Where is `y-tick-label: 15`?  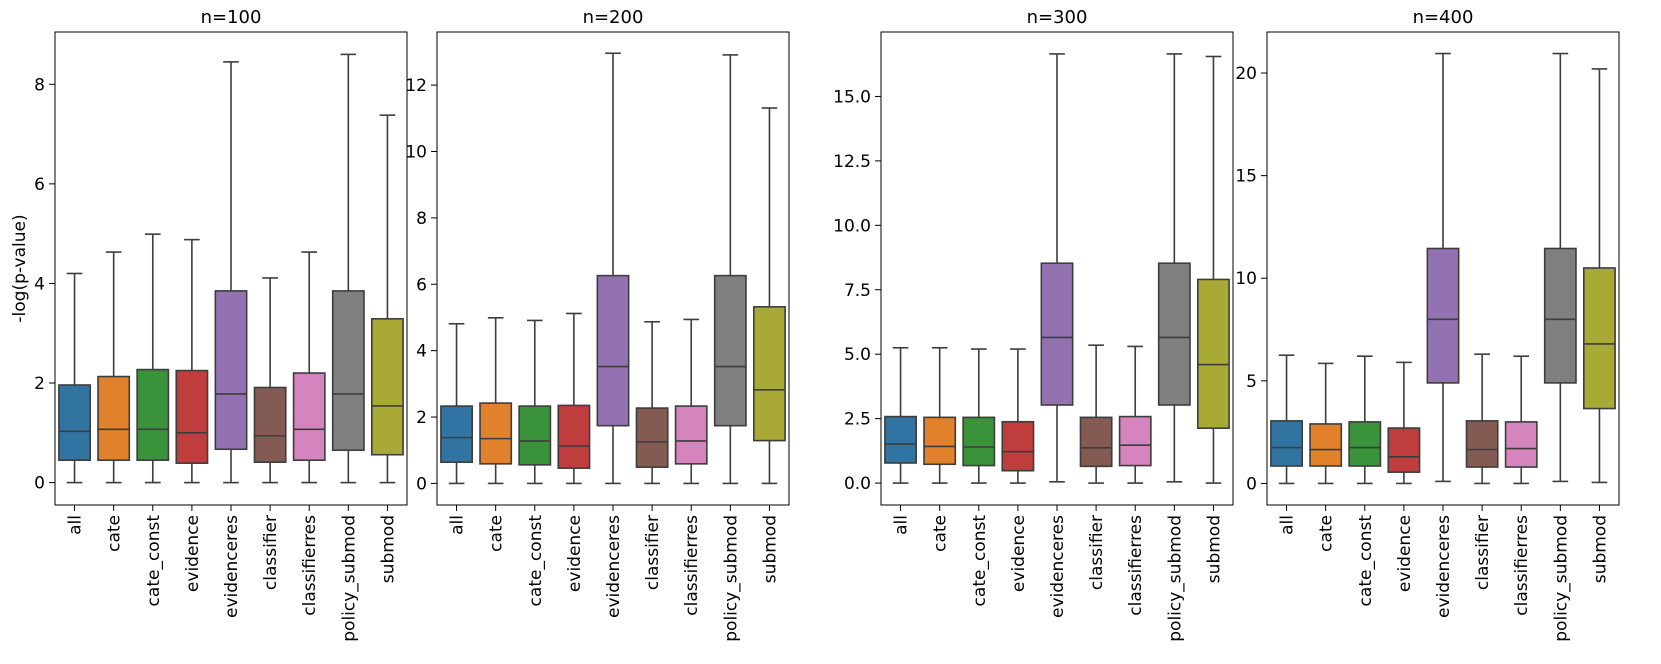
y-tick-label: 15 is located at coordinates (1246, 177).